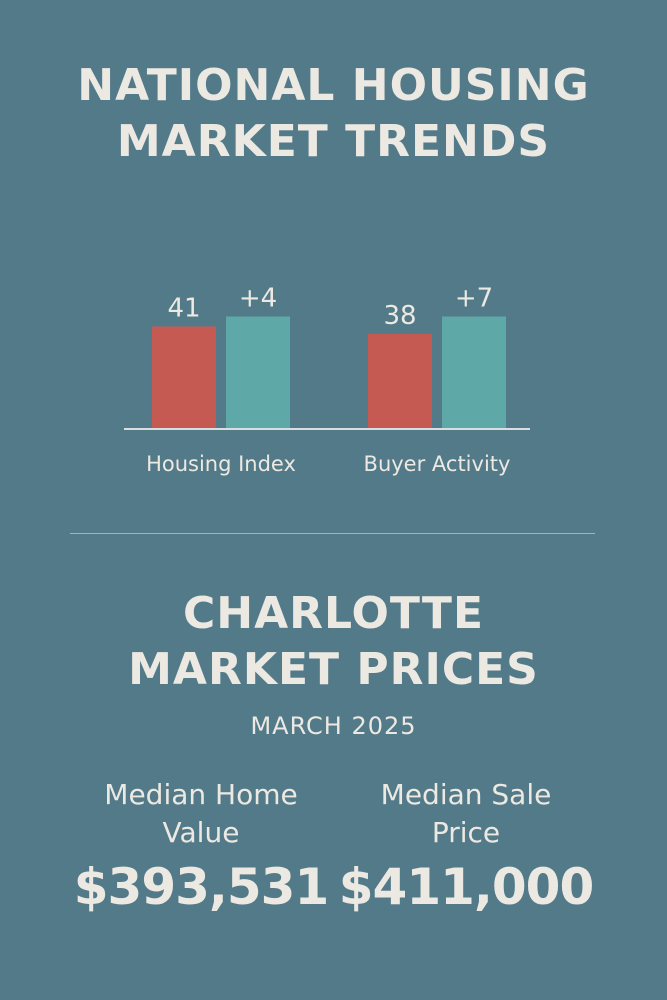  Describe the element at coordinates (333, 642) in the screenshot. I see `section-title: CHARLOTTE MARKET PRICES` at that location.